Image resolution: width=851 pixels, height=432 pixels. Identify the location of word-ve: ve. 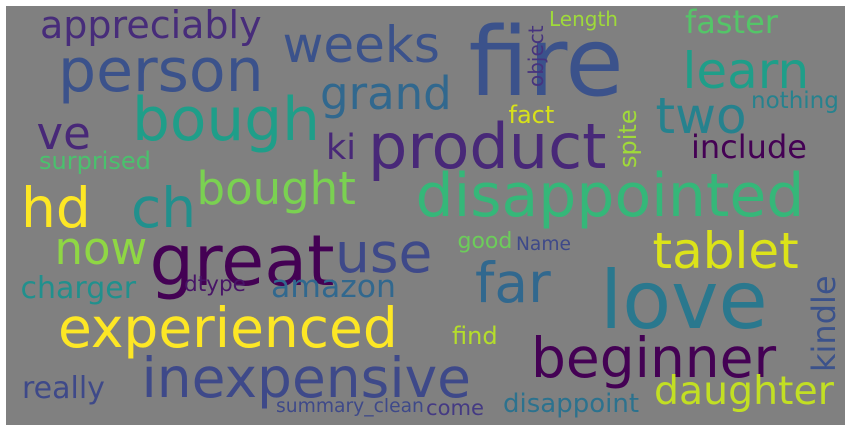
(63, 133).